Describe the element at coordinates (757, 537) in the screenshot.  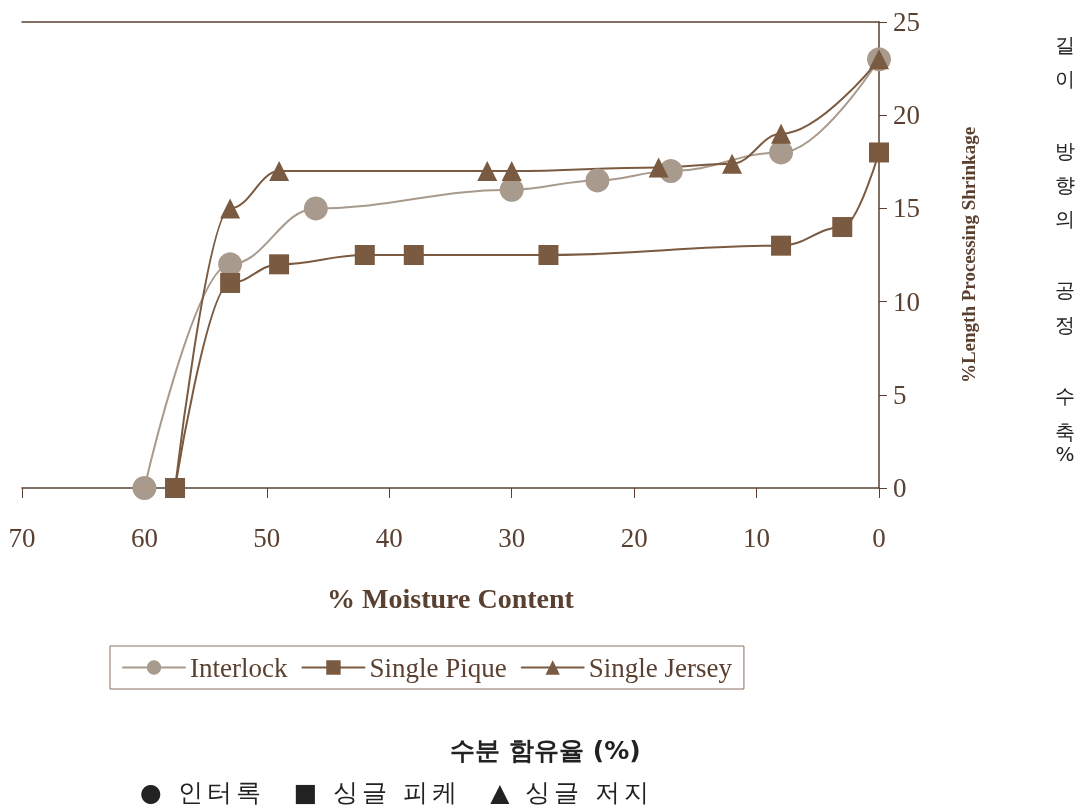
I see `x-tick-label: 10` at that location.